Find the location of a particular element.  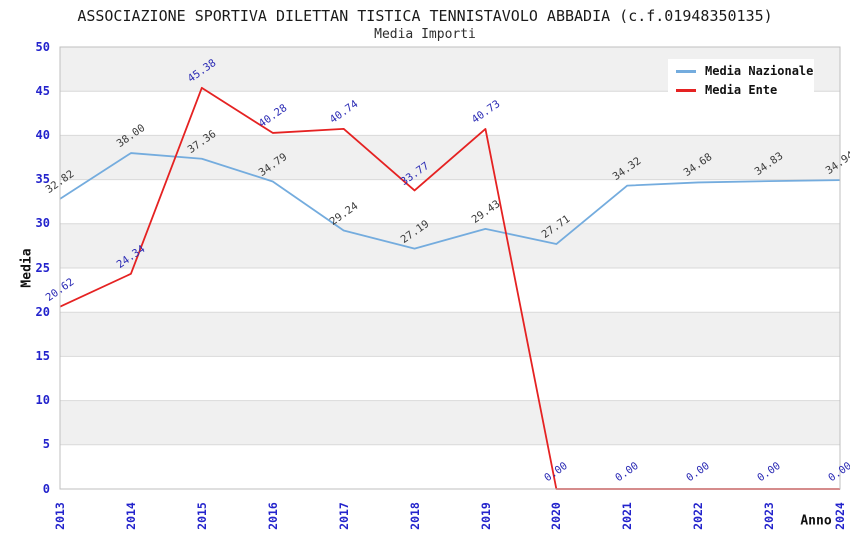

chart-subtitle: Media Importi is located at coordinates (425, 34).